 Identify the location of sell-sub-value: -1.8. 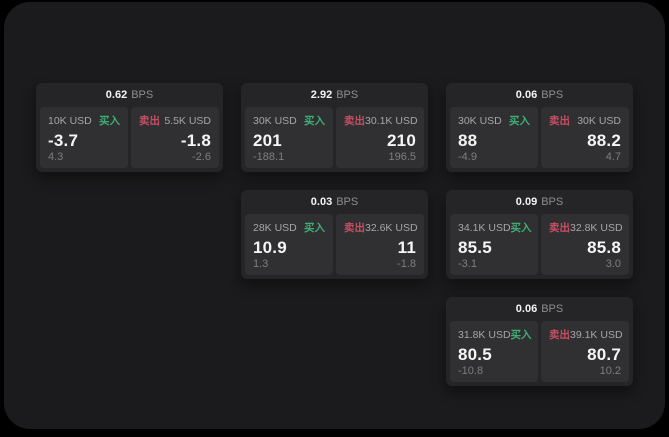
(406, 264).